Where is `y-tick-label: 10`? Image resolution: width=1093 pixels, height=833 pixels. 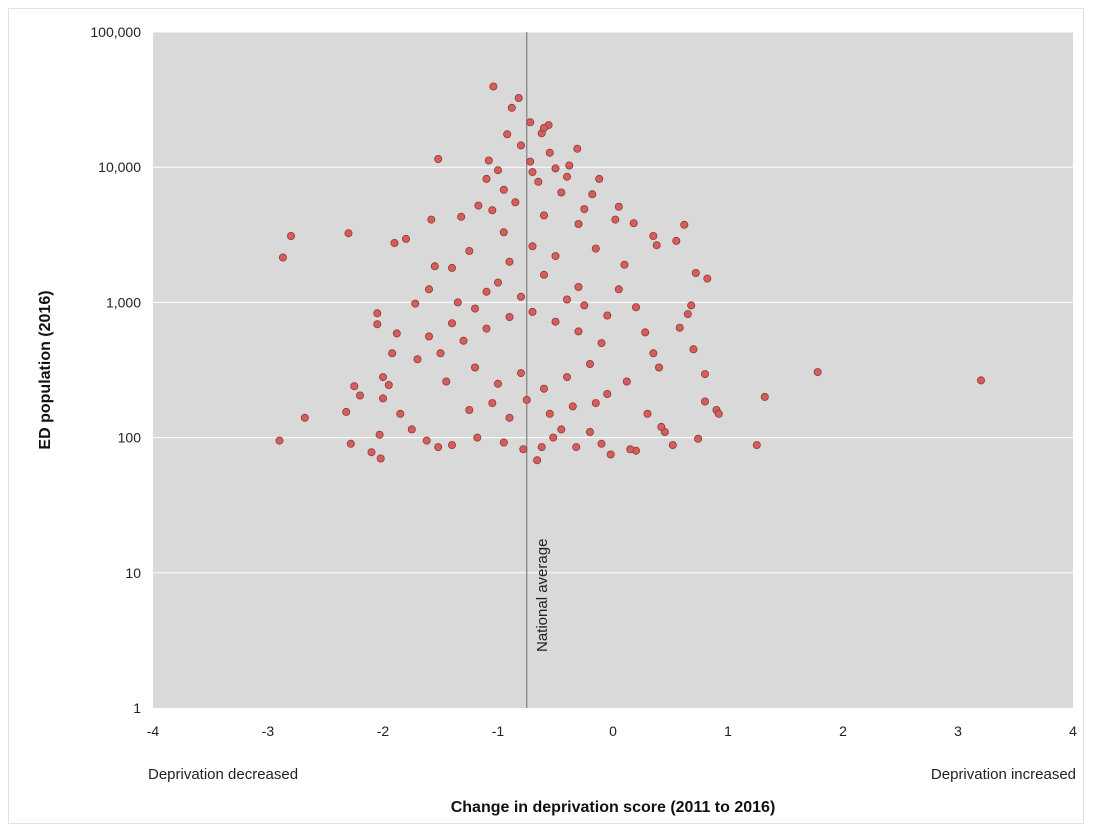 y-tick-label: 10 is located at coordinates (133, 573).